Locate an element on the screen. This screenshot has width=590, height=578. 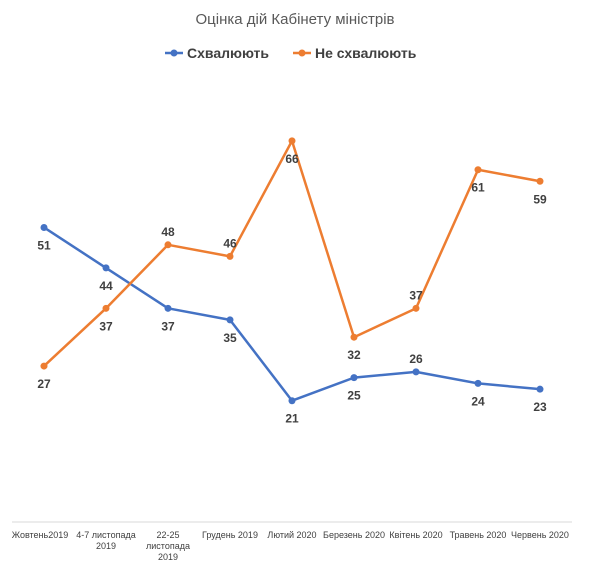
x-tick-label: 4-7 листопада 2019 is located at coordinates (105, 540).